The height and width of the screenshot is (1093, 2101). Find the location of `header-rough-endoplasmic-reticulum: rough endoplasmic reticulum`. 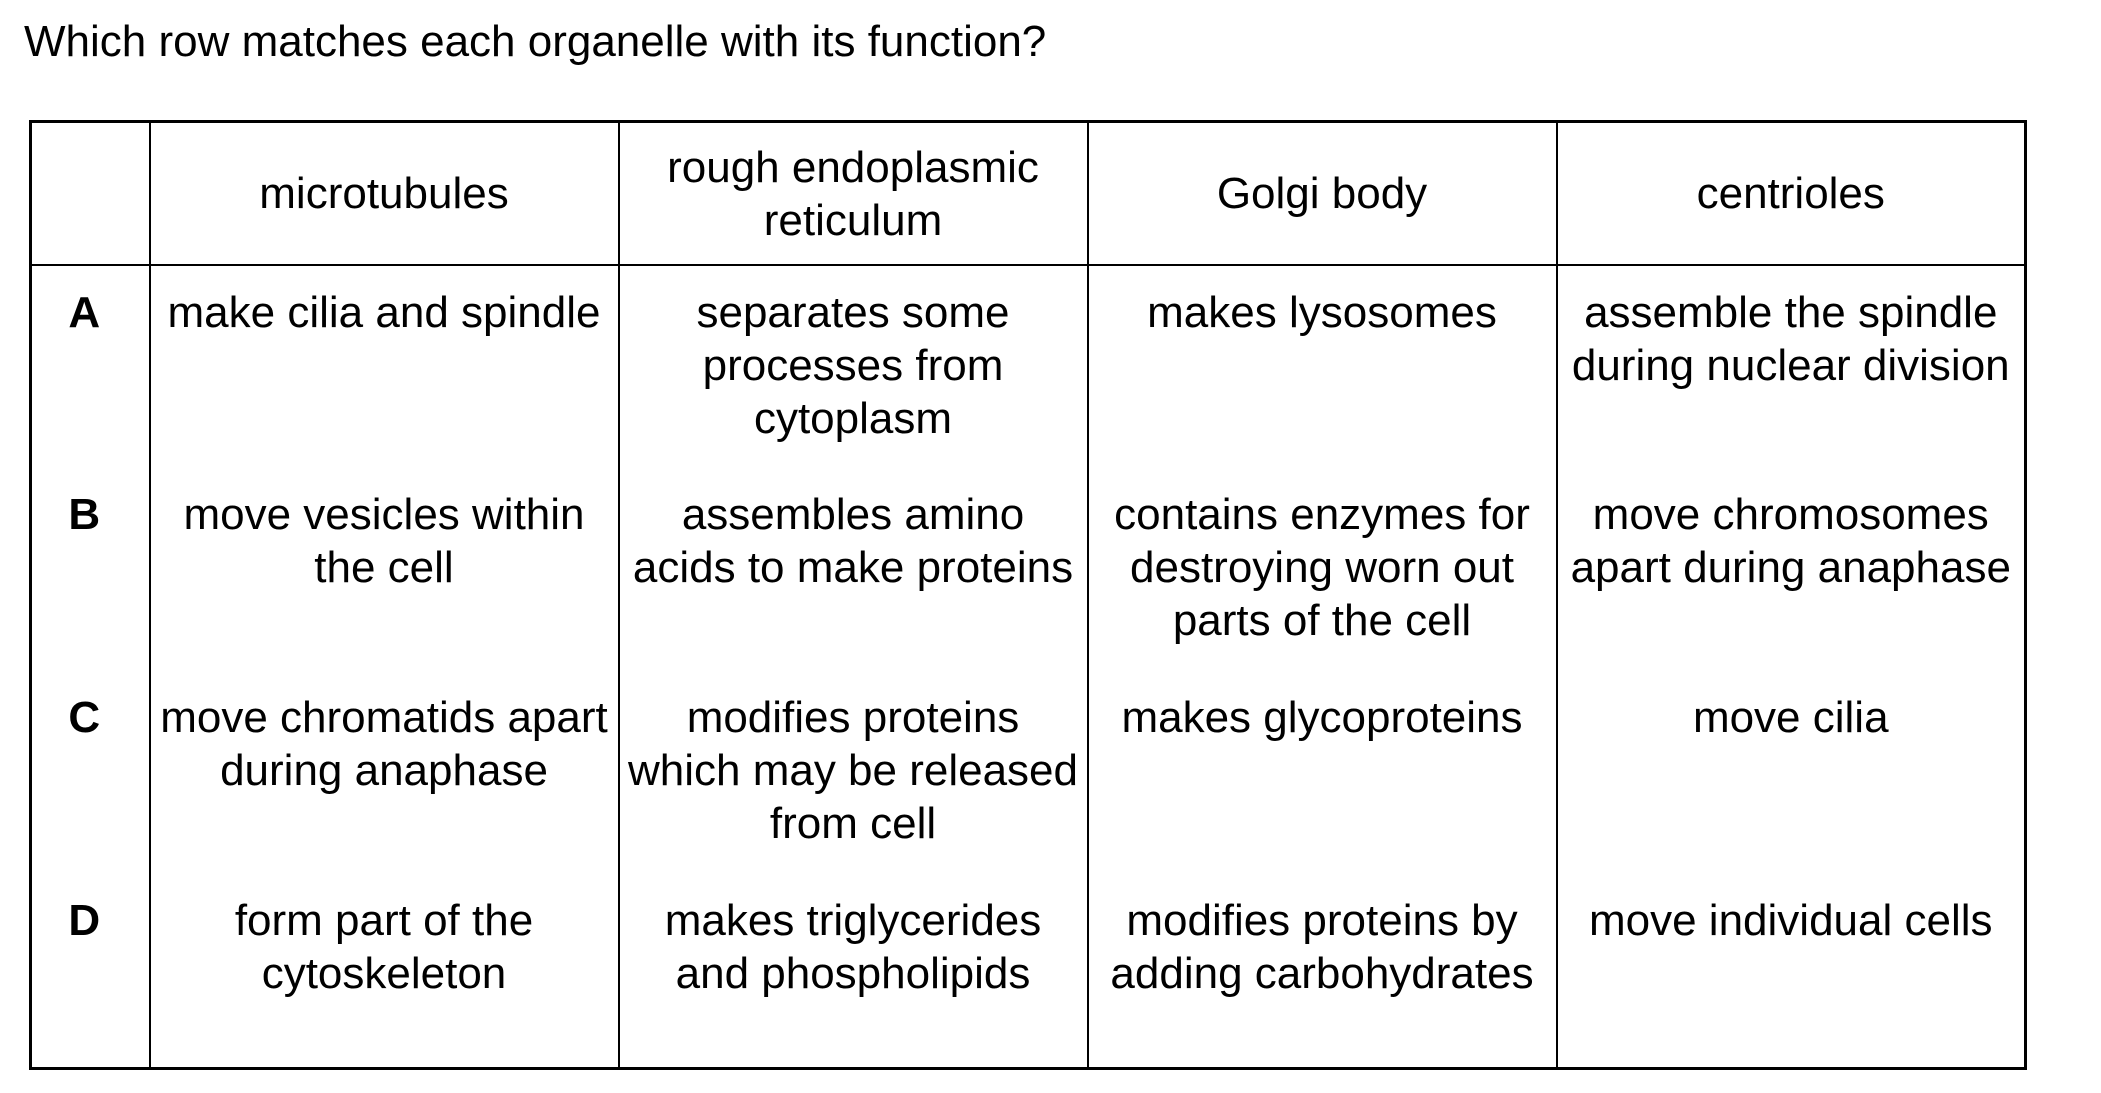

header-rough-endoplasmic-reticulum: rough endoplasmic reticulum is located at coordinates (853, 193).